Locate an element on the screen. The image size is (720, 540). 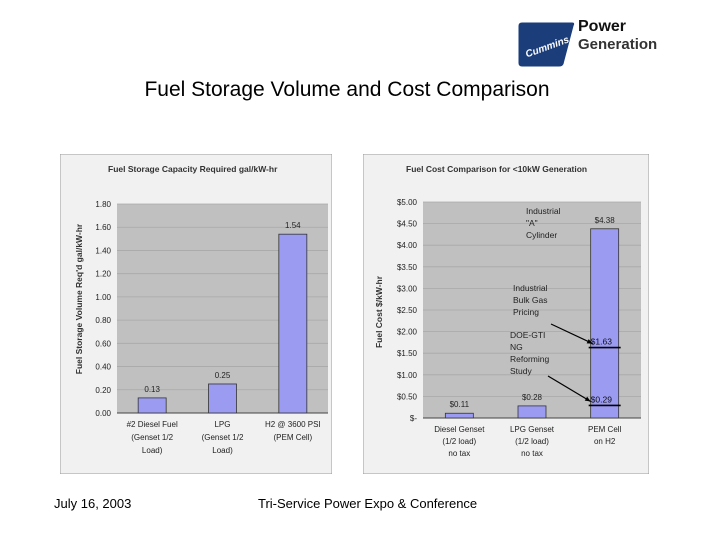
footer-date: July 16, 2003 is located at coordinates (93, 503).